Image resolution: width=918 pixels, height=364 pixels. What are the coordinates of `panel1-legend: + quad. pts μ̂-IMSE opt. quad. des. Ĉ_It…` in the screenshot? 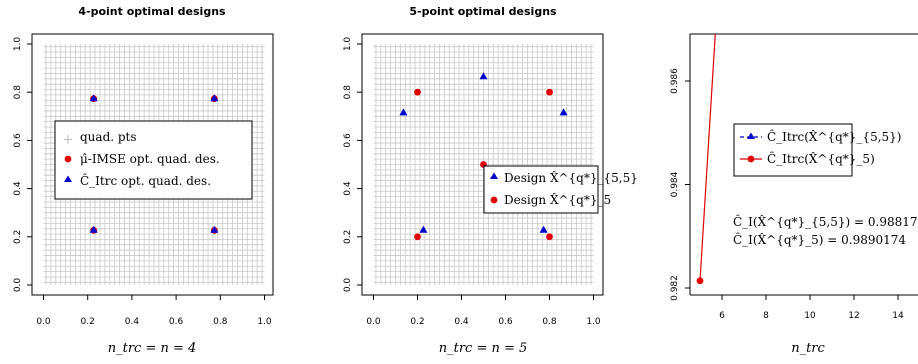 It's located at (153, 160).